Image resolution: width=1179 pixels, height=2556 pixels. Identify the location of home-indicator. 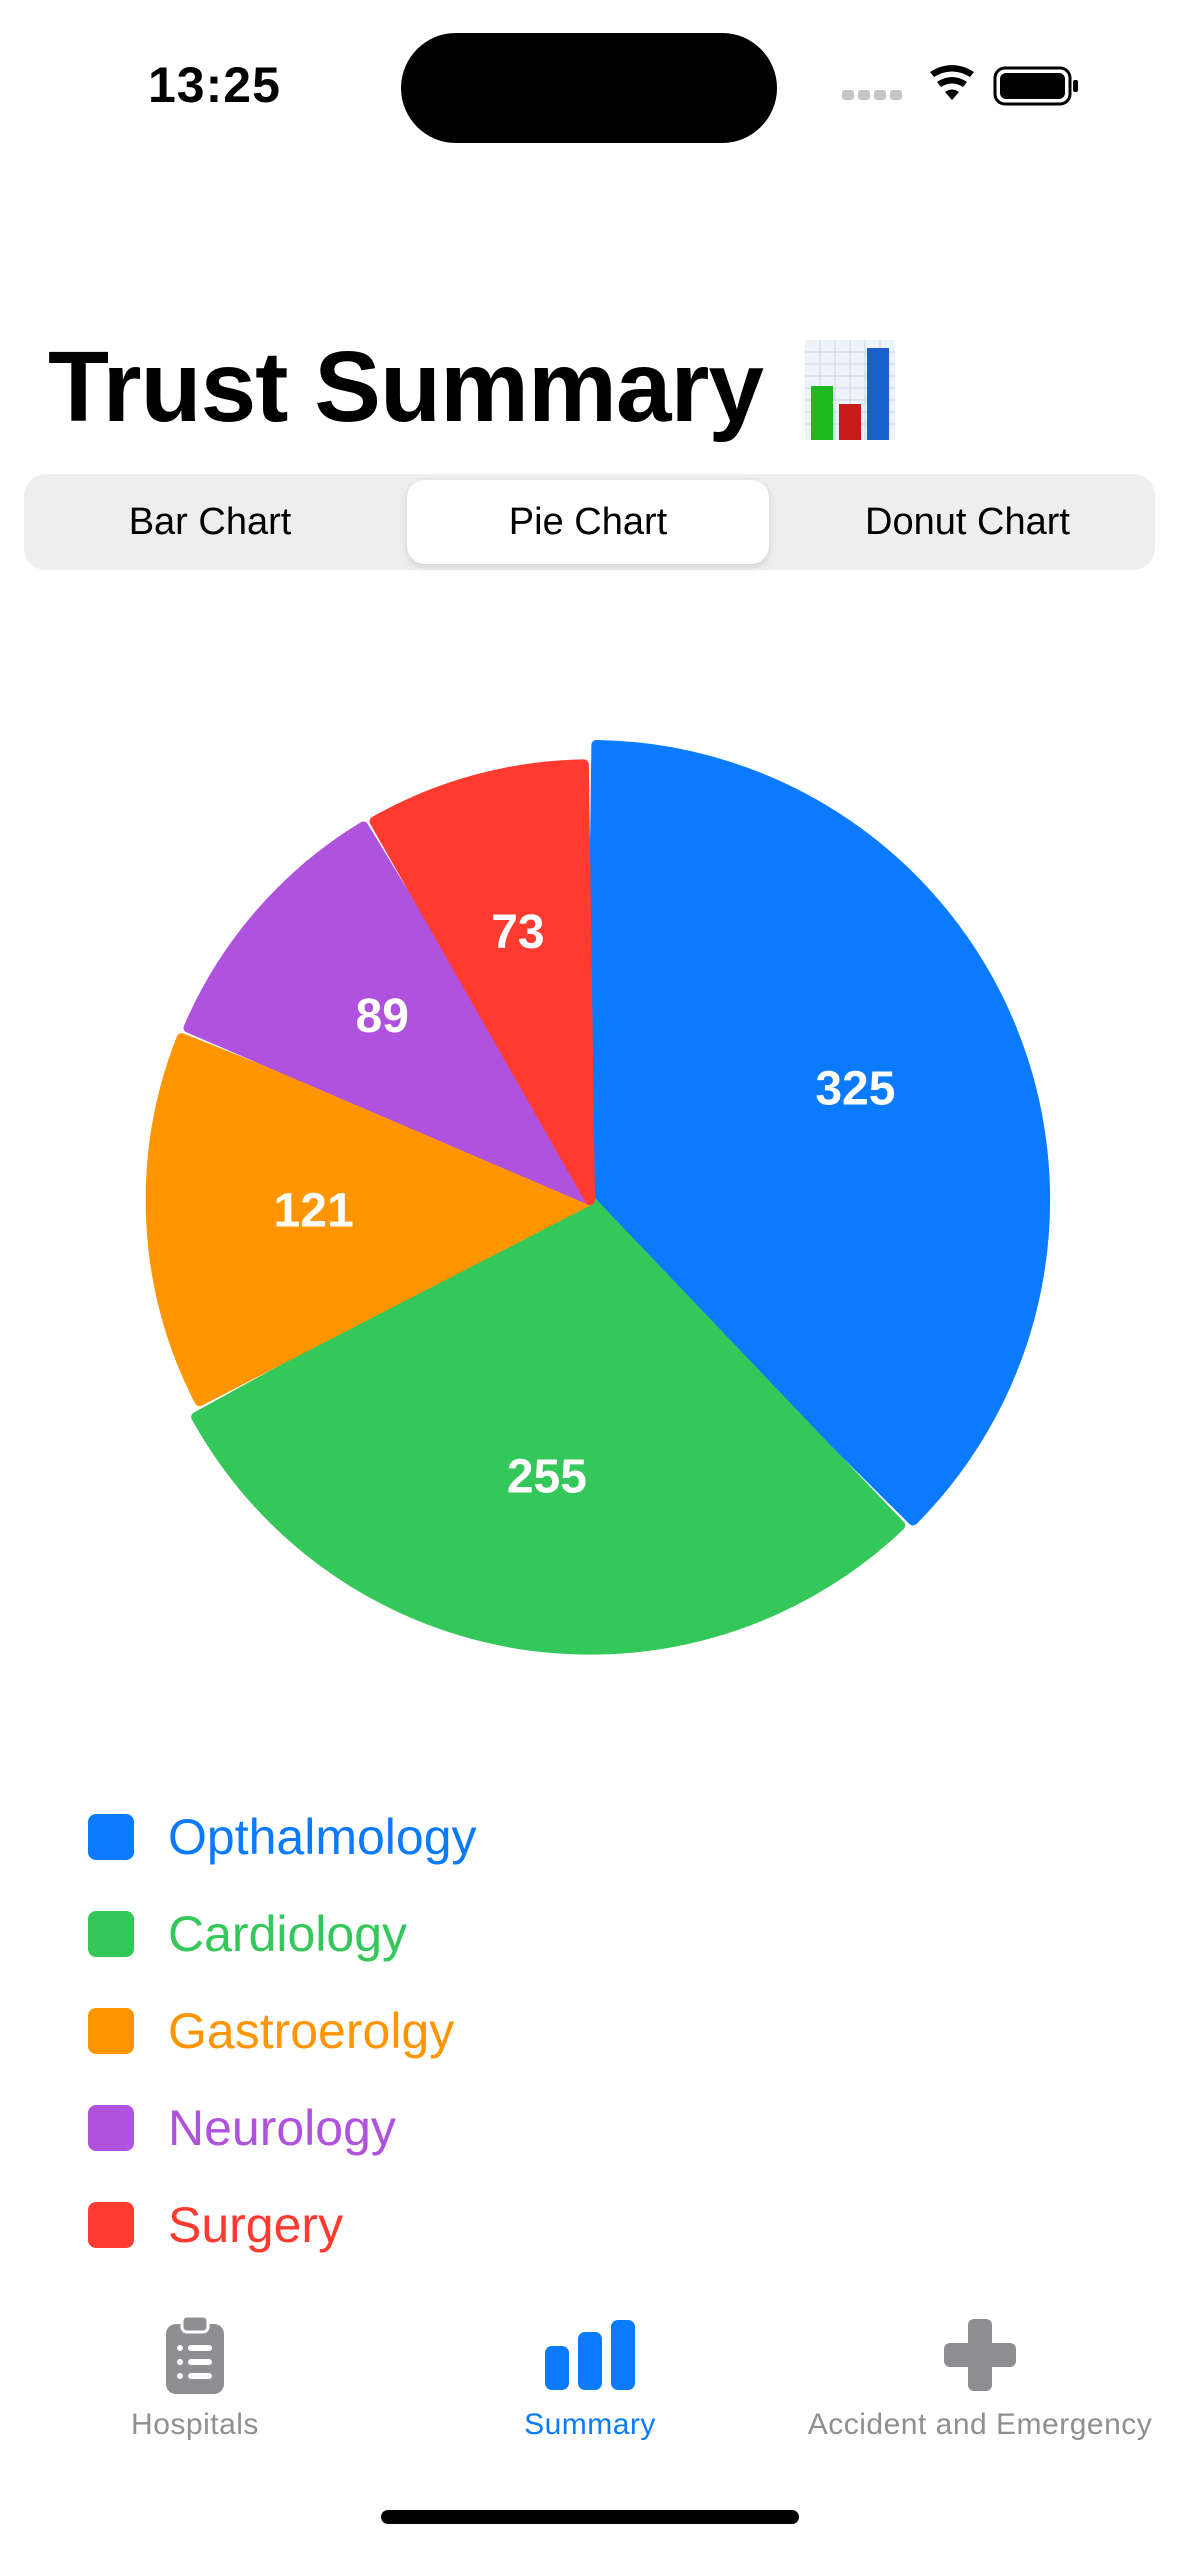
(590, 2517).